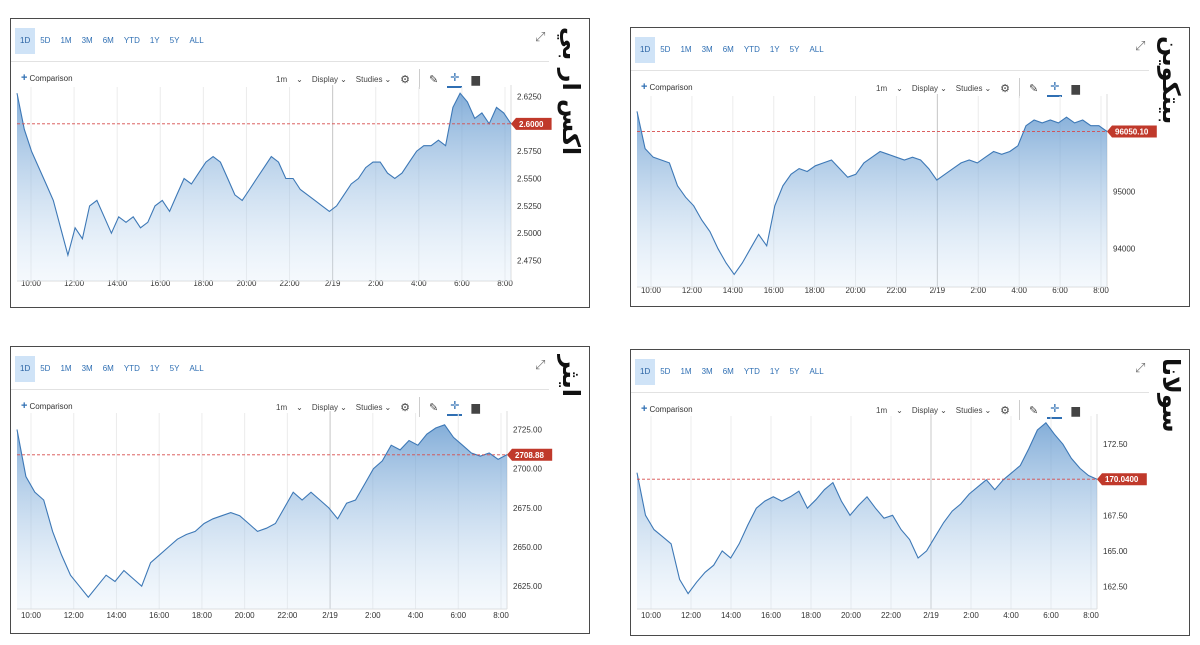  What do you see at coordinates (774, 290) in the screenshot?
I see `x-tick-label: 16:00` at bounding box center [774, 290].